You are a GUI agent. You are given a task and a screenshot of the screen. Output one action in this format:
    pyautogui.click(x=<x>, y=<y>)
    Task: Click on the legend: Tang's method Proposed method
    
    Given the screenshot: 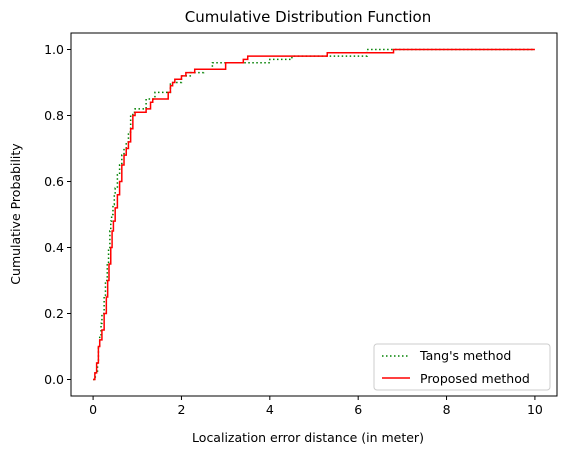 What is the action you would take?
    pyautogui.click(x=462, y=367)
    